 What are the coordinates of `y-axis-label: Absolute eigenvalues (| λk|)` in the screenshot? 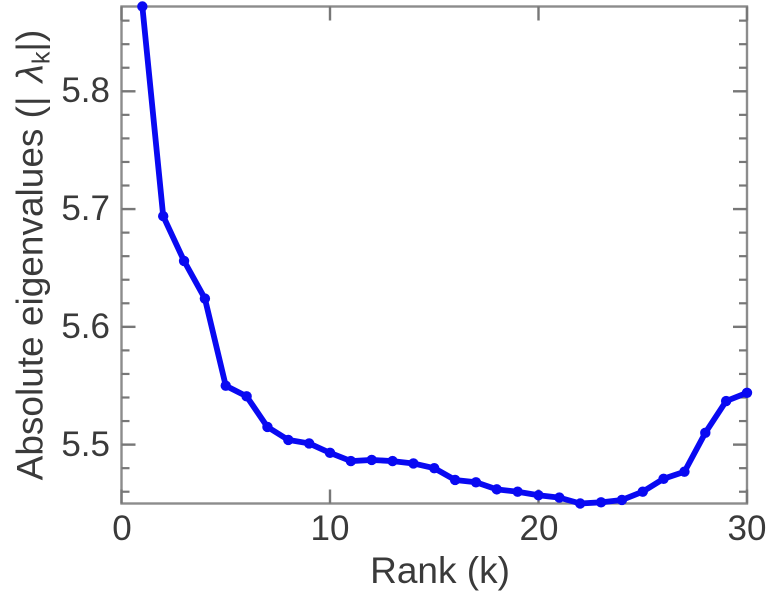 It's located at (35, 255).